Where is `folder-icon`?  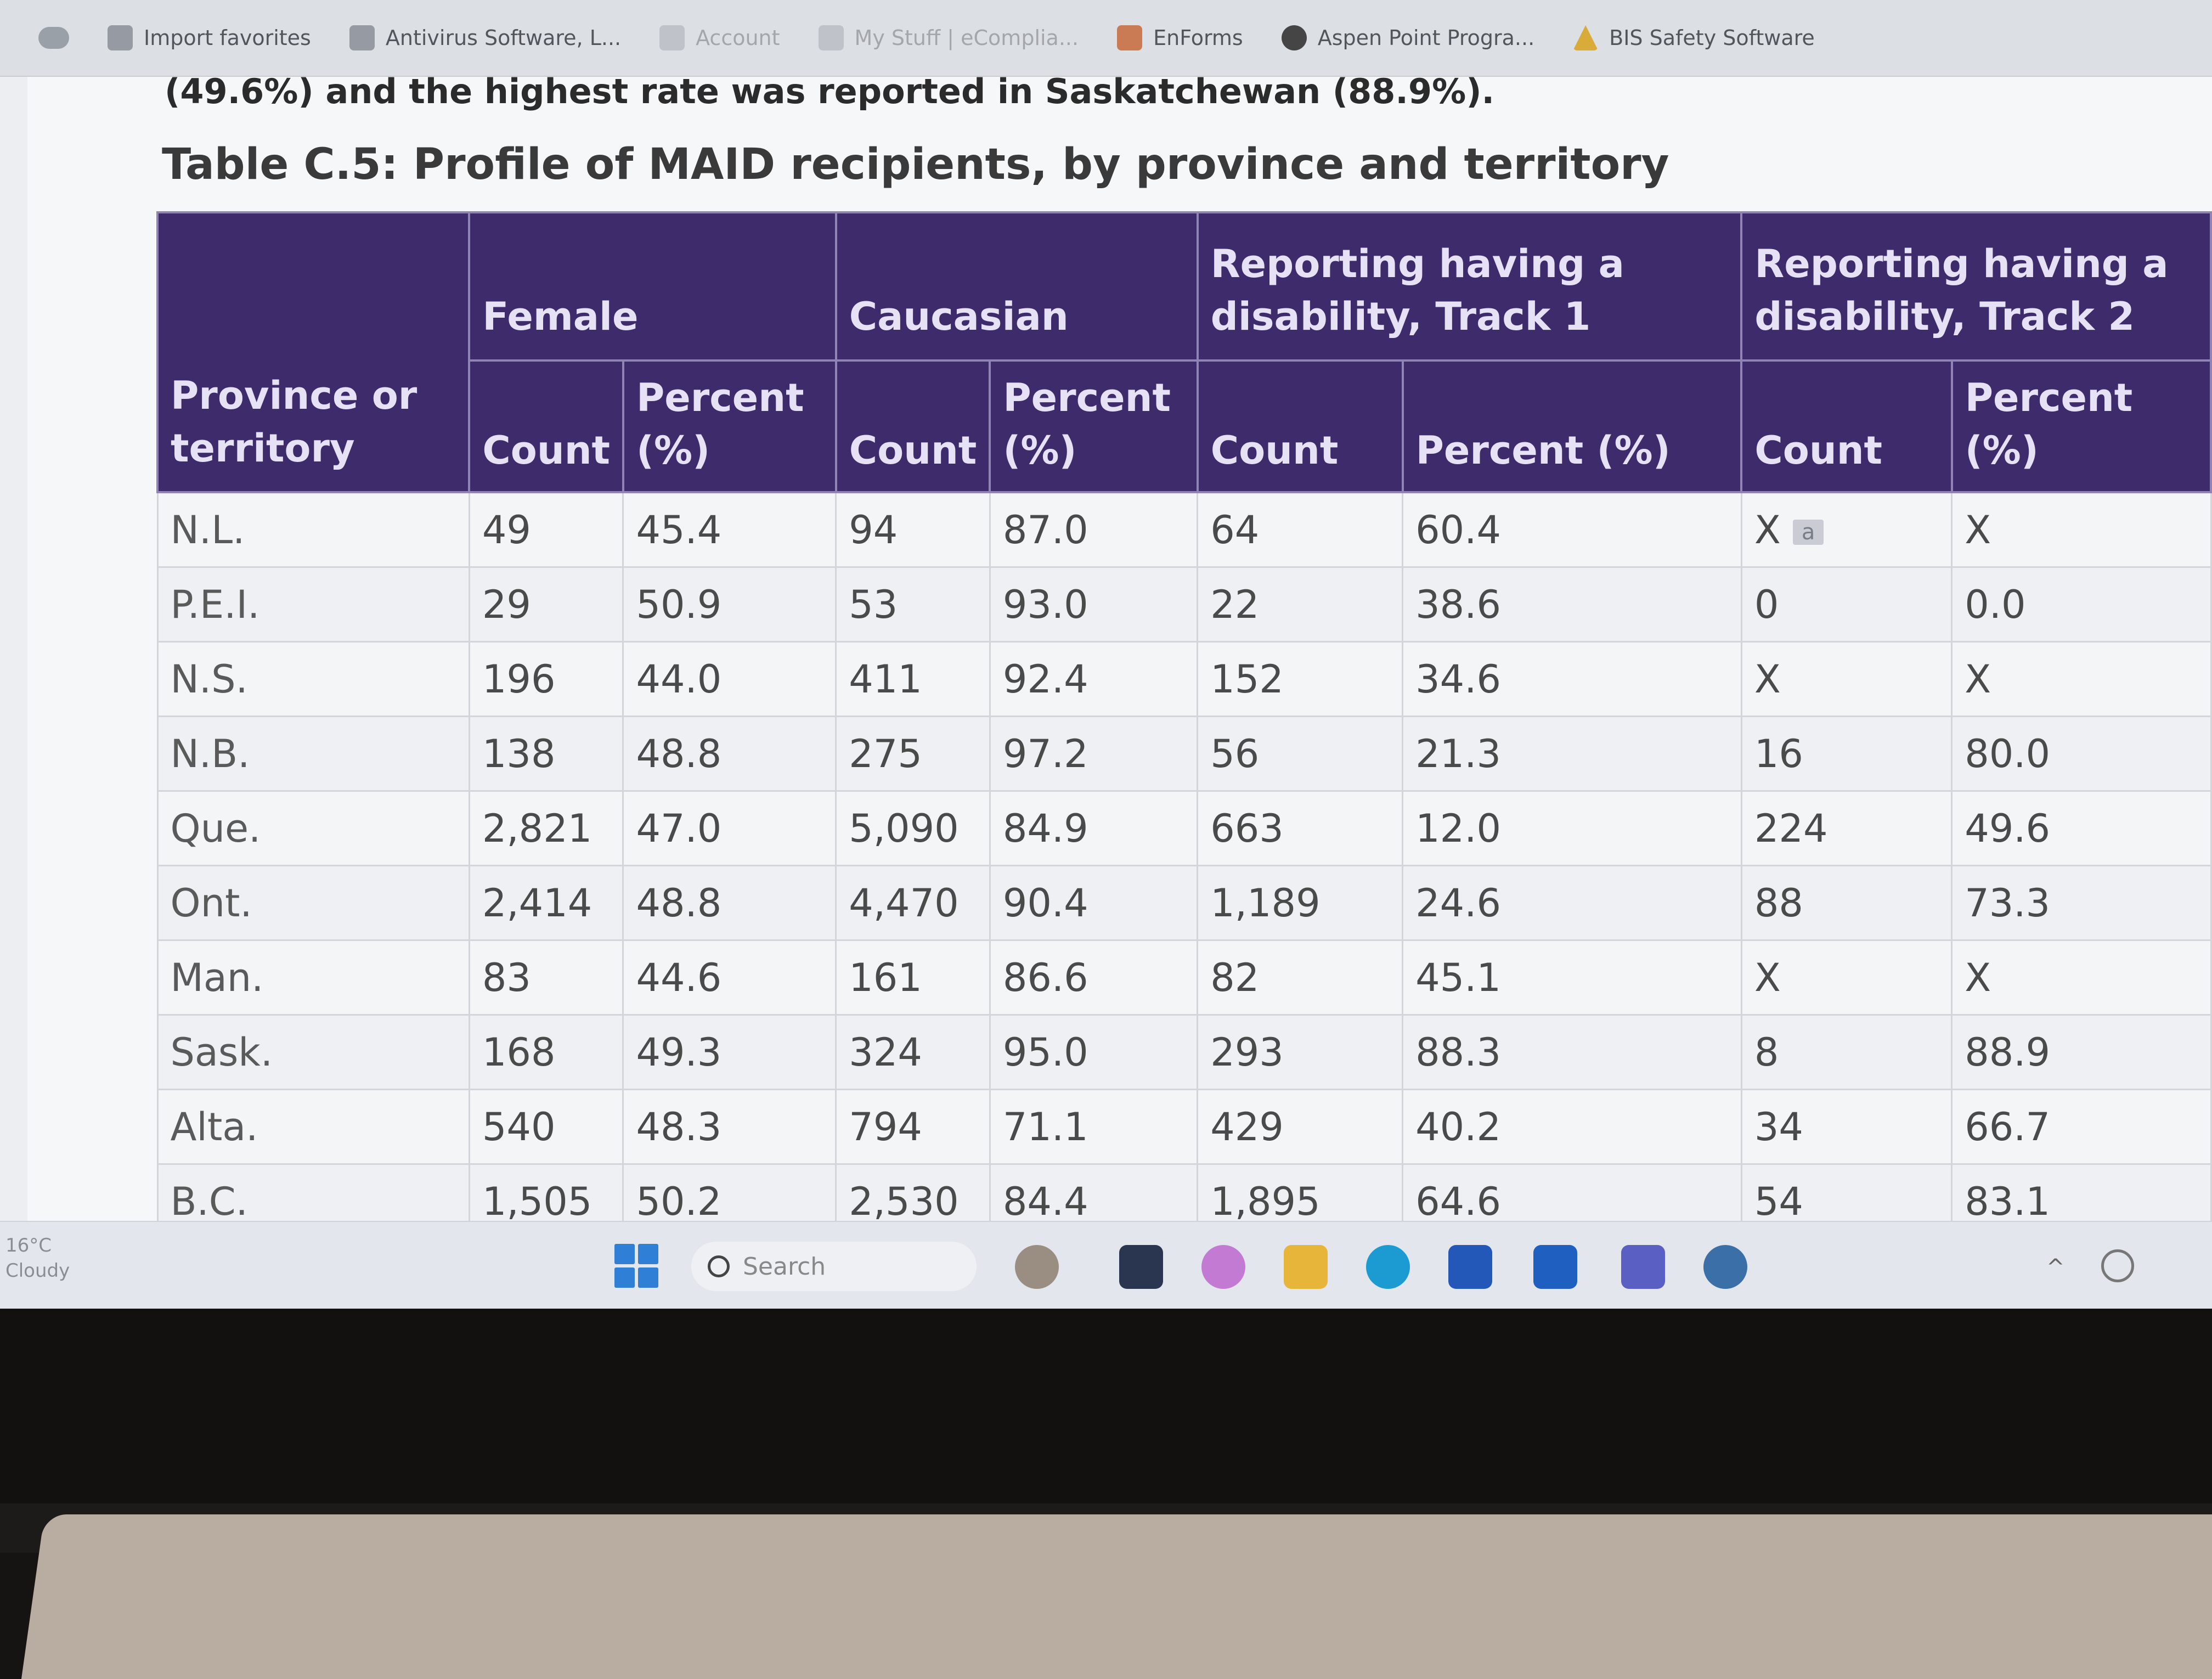
folder-icon is located at coordinates (1306, 1267).